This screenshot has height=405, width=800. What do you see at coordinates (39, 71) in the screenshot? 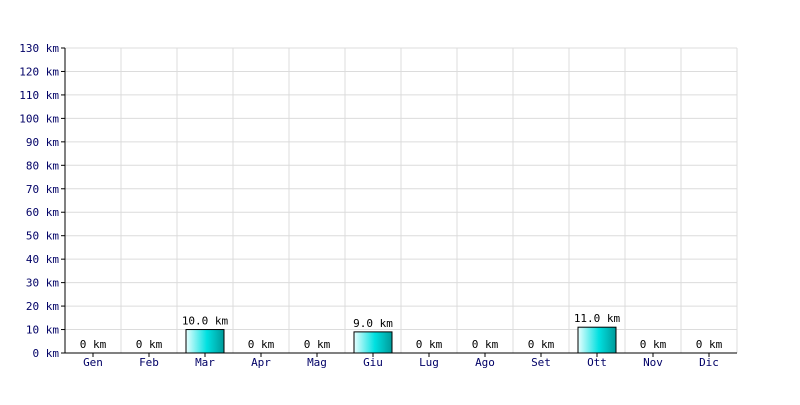
I see `y-tick-label: 120 km` at bounding box center [39, 71].